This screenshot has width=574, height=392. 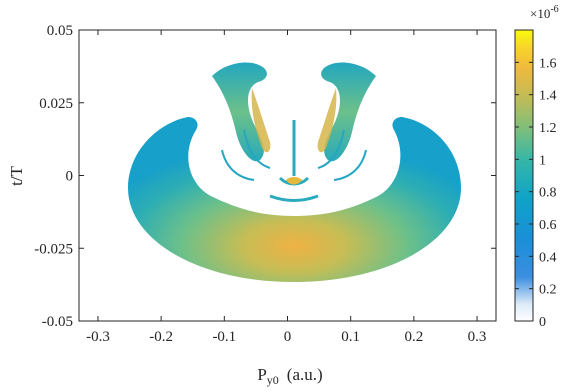 What do you see at coordinates (60, 31) in the screenshot?
I see `y-tick-label: 0.05` at bounding box center [60, 31].